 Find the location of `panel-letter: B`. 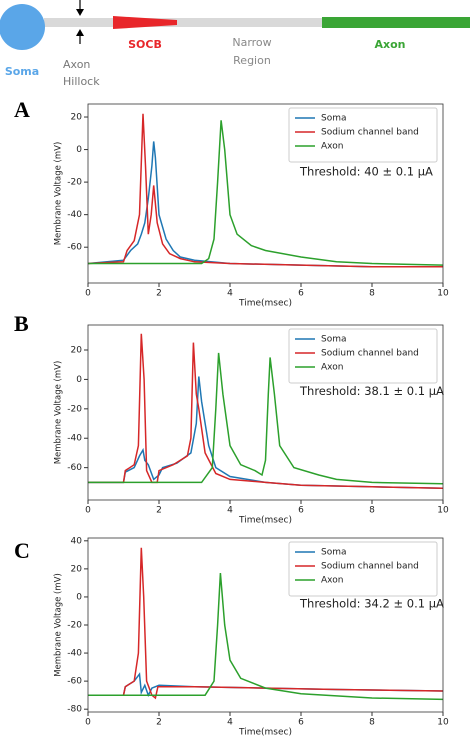

panel-letter: B is located at coordinates (21, 323).